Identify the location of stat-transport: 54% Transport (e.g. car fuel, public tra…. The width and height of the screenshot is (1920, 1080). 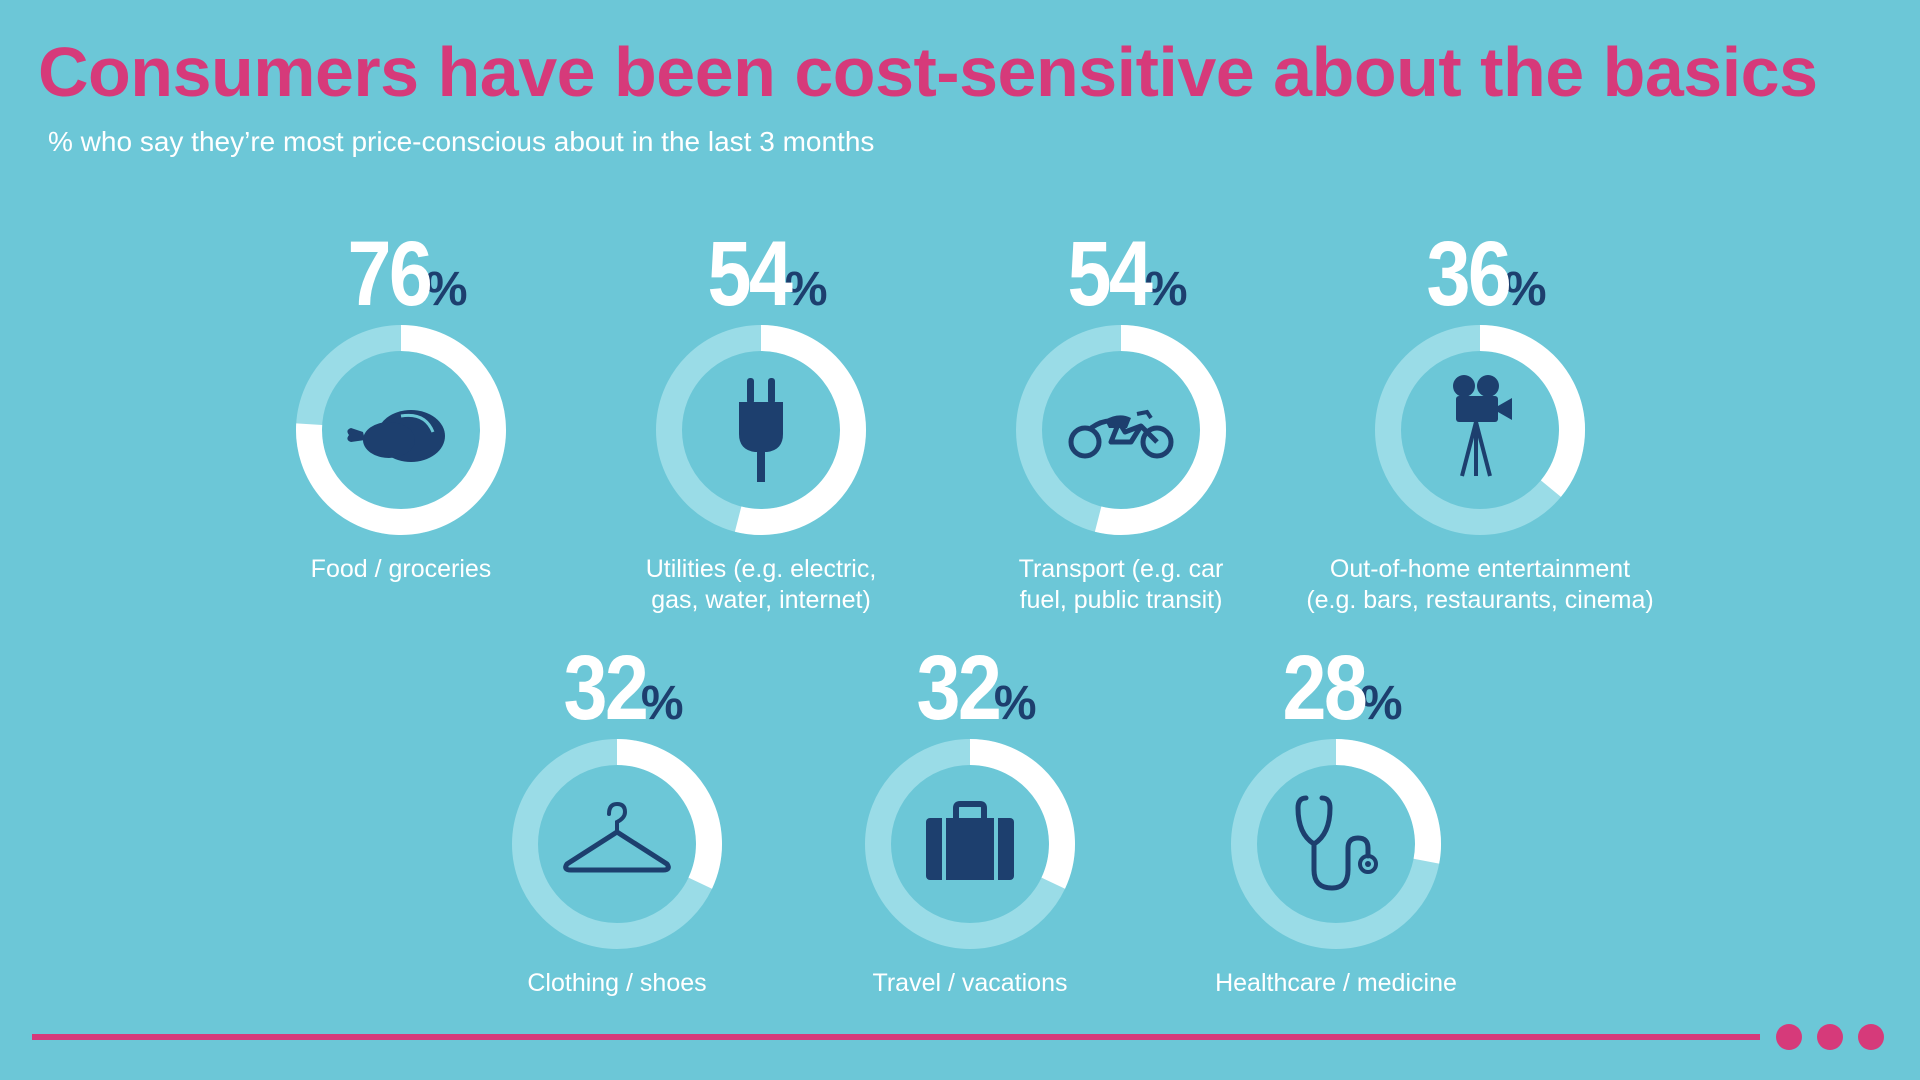
(1121, 422).